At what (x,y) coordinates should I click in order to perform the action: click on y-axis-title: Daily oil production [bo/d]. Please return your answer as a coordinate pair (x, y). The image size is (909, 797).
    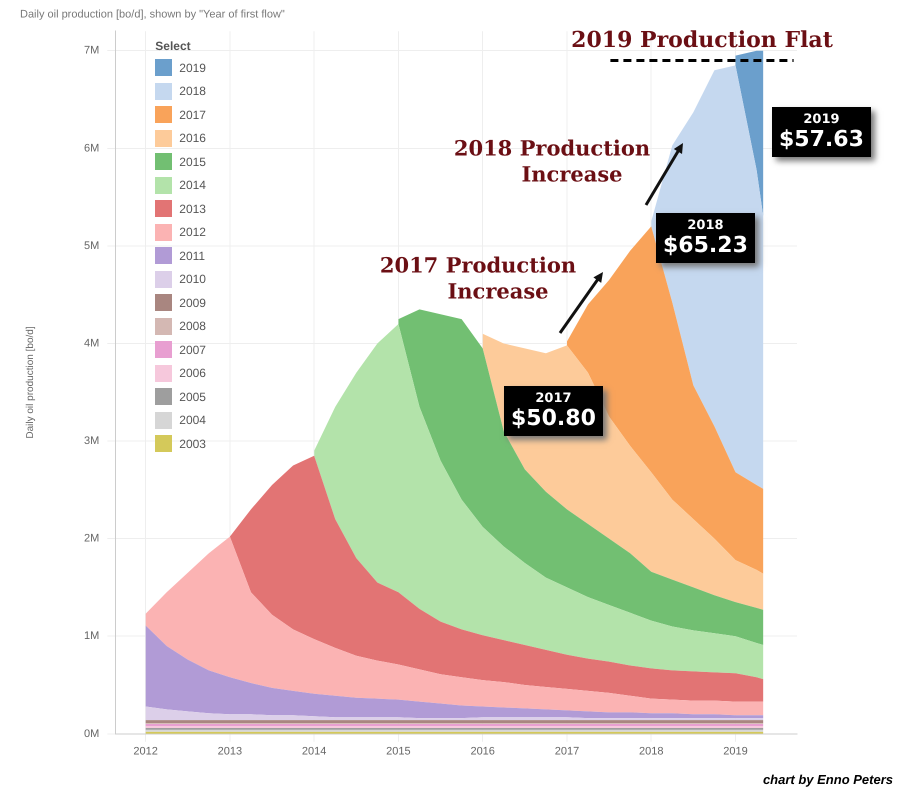
    Looking at the image, I should click on (30, 382).